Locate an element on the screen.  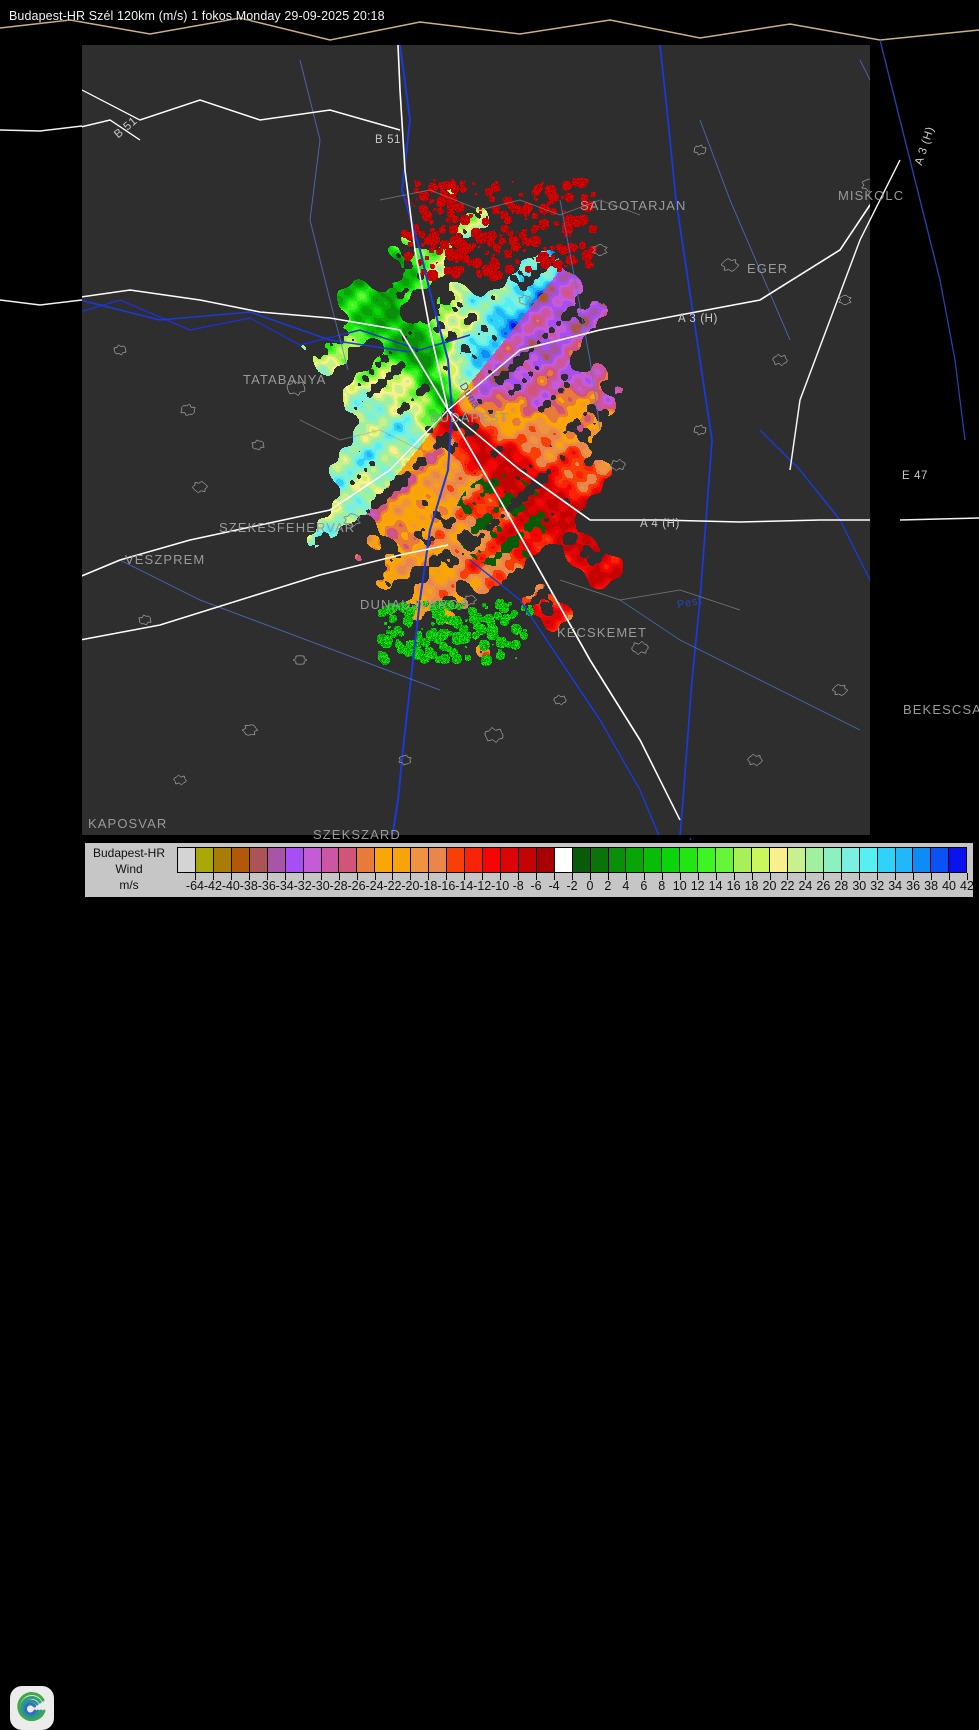
tick-label-2: -40 is located at coordinates (230, 886).